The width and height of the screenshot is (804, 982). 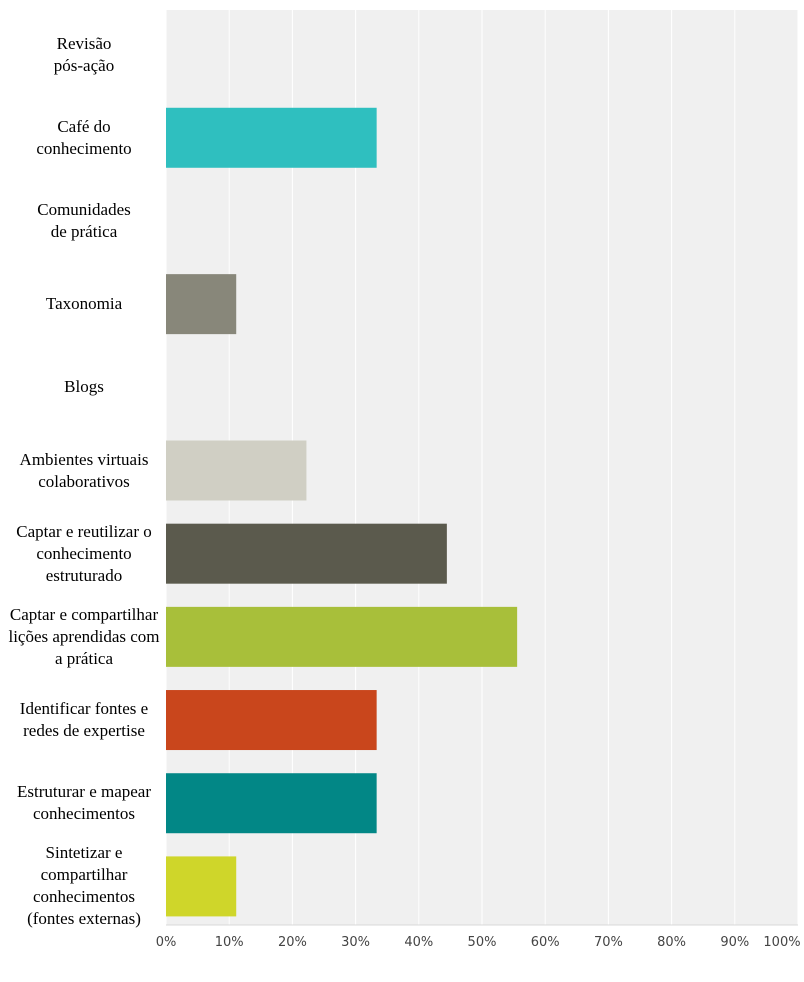 I want to click on x-tick-label: 0%, so click(x=166, y=942).